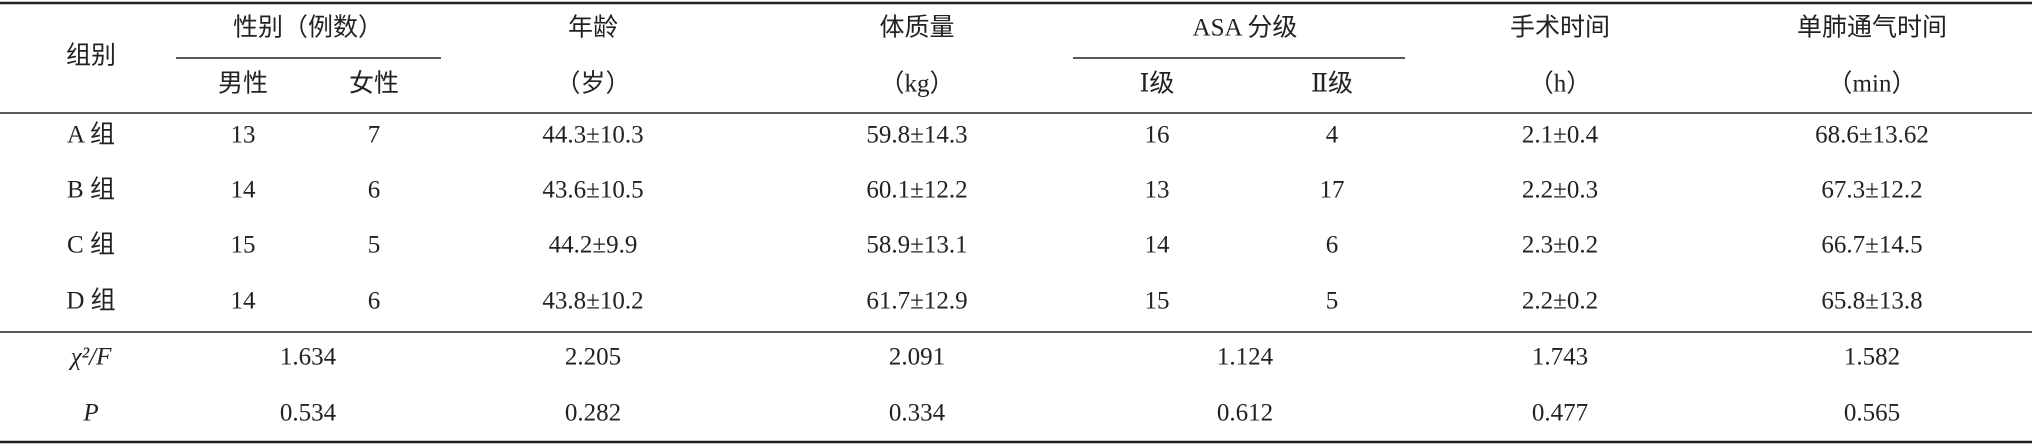 This screenshot has height=448, width=2032. I want to click on cell: 66.7±14.5, so click(1871, 245).